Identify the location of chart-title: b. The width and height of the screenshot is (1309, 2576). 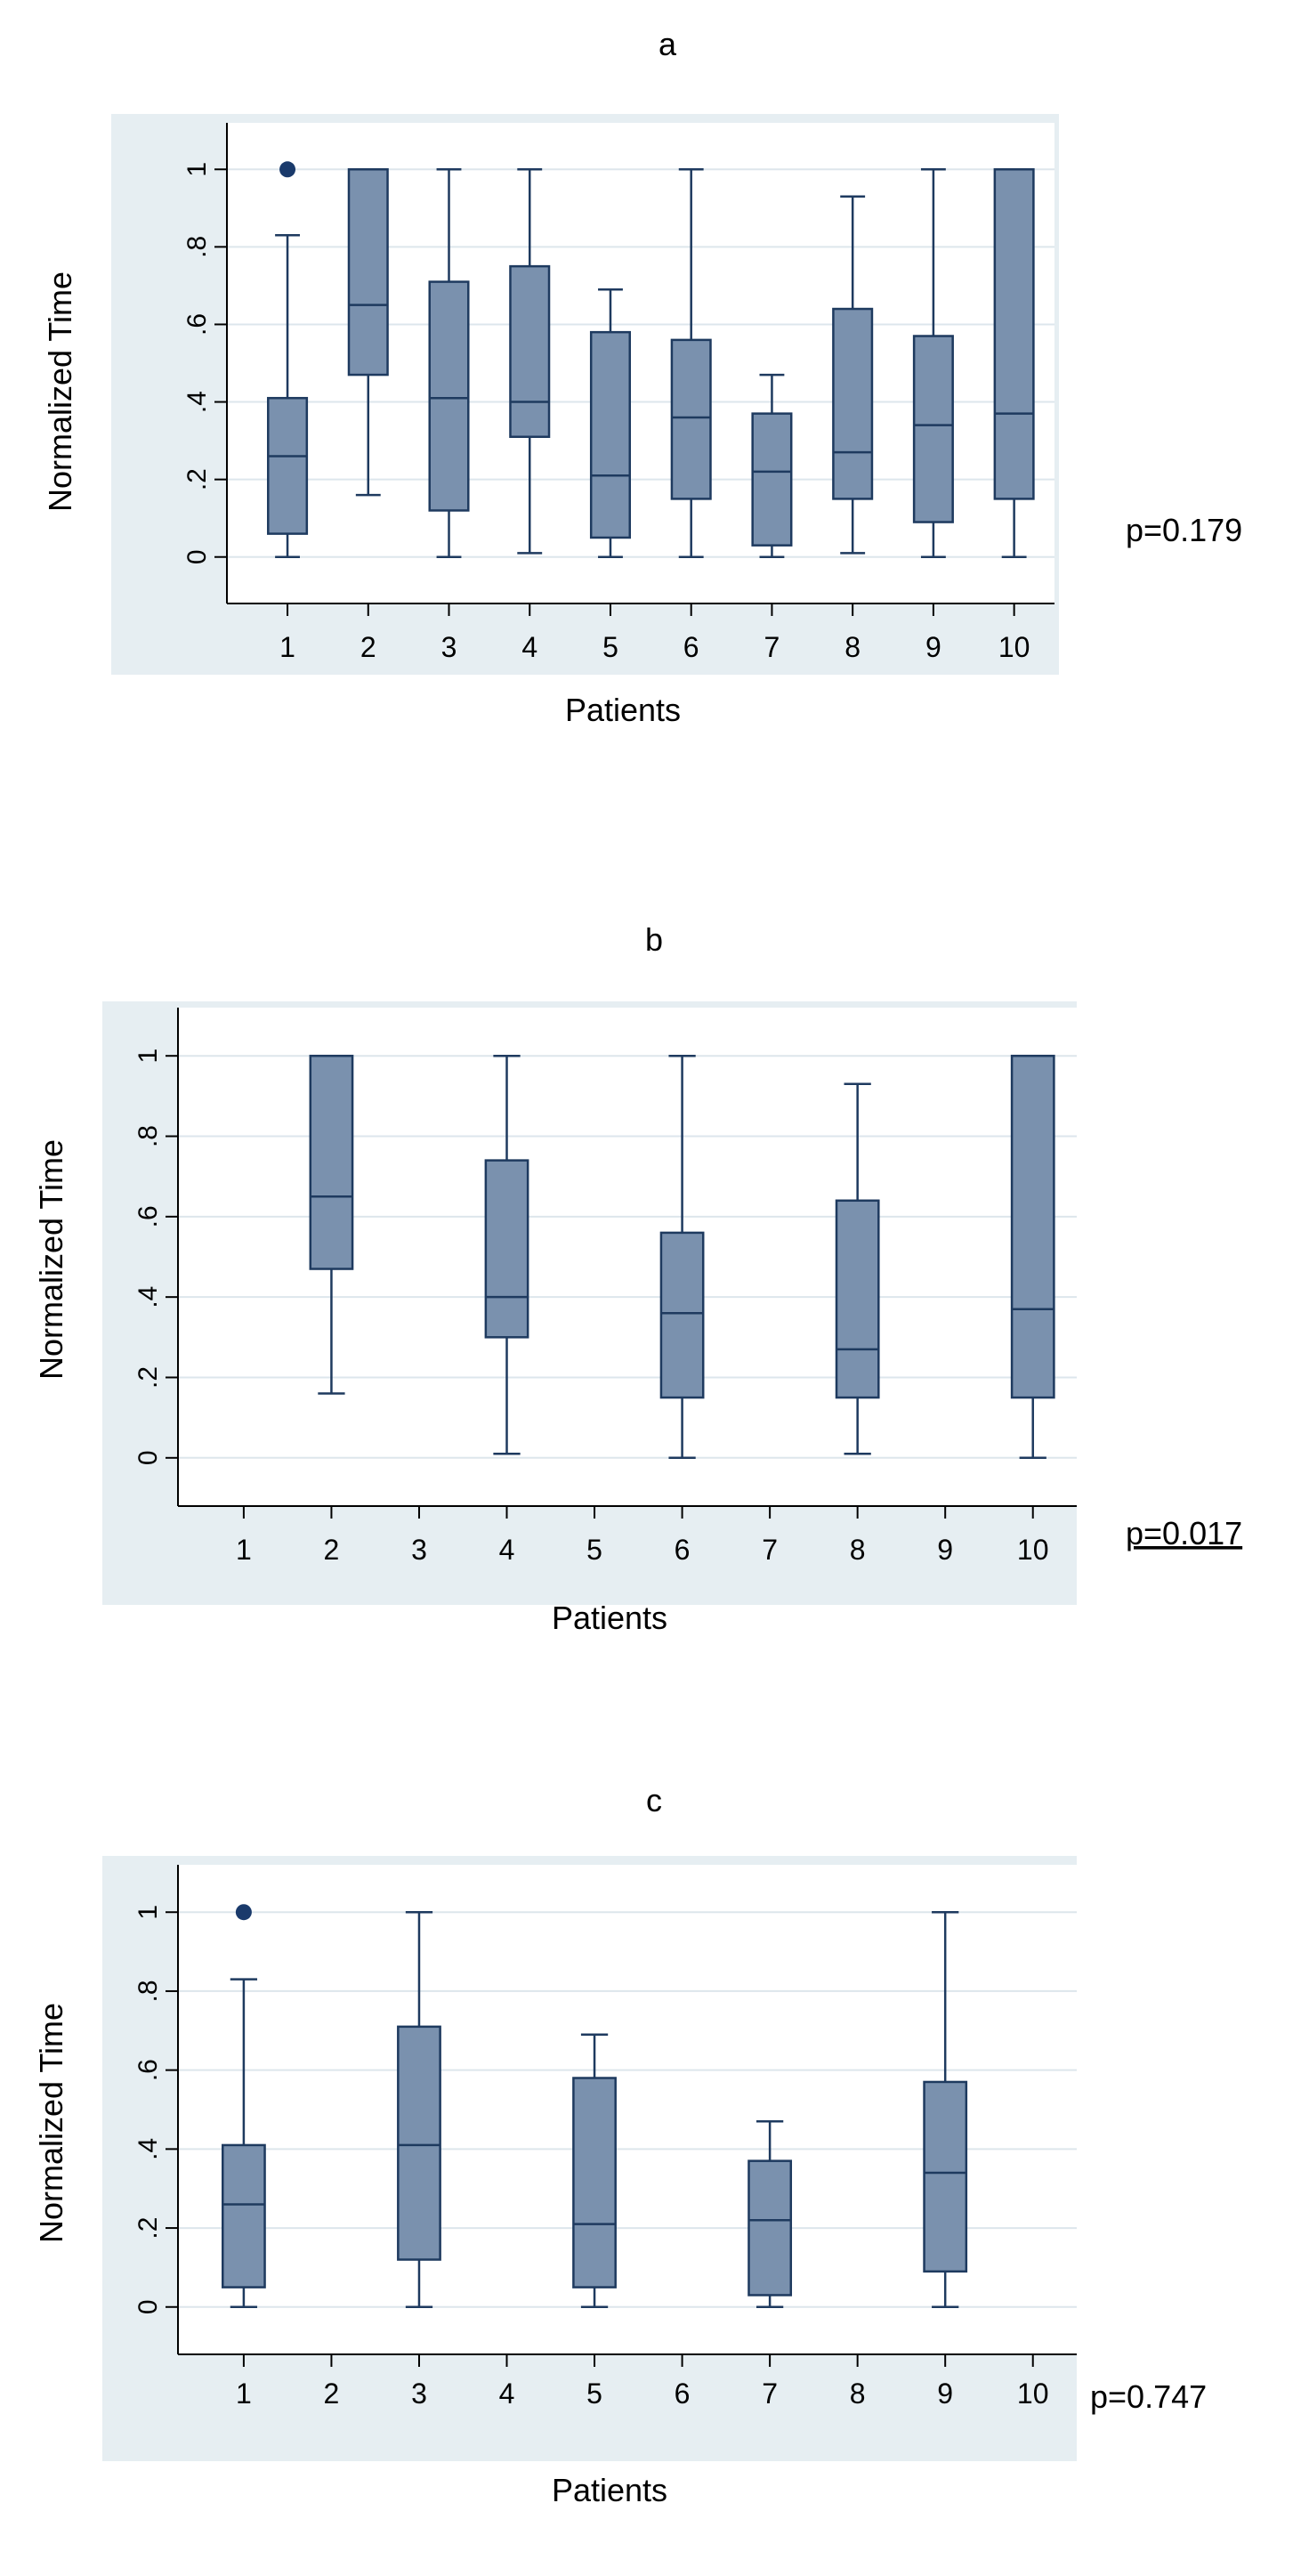
(654, 939).